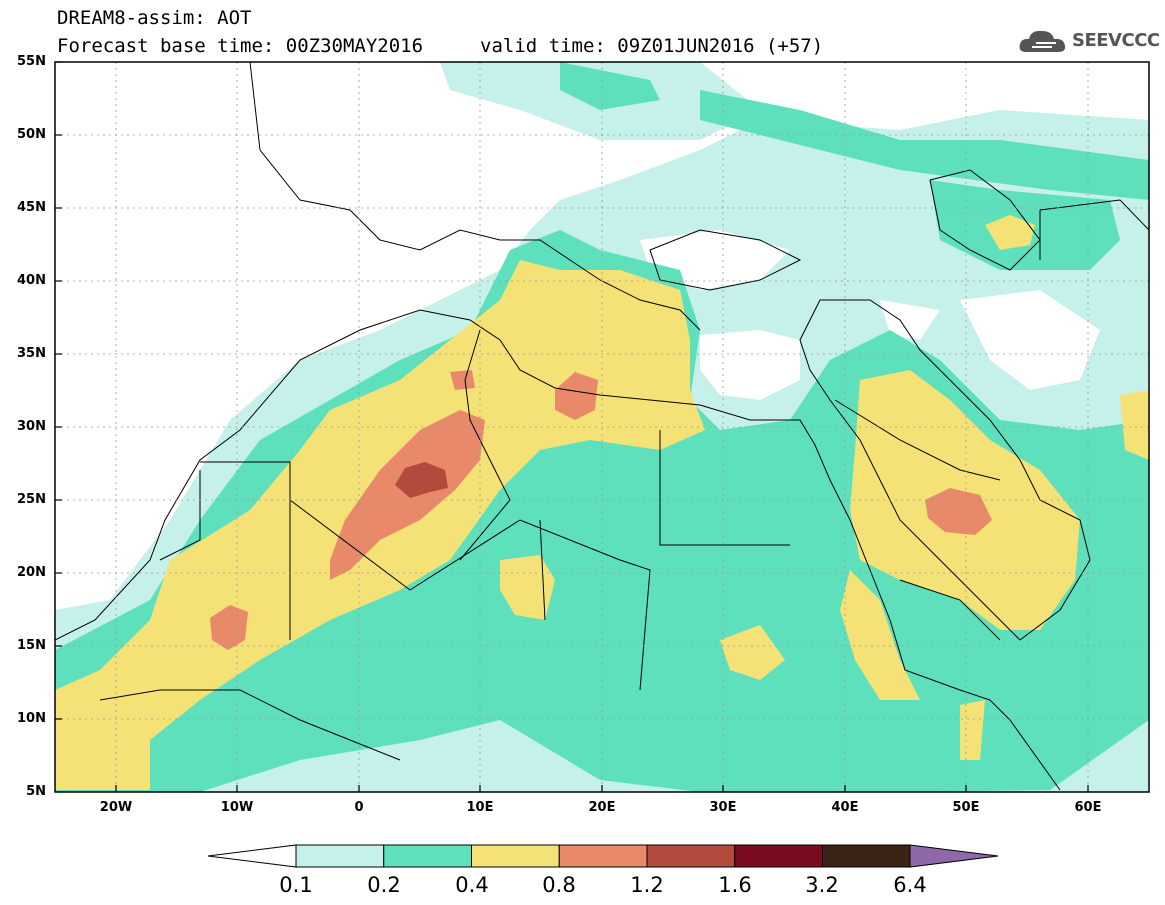 The height and width of the screenshot is (905, 1165). I want to click on lat-label: 45N, so click(31, 207).